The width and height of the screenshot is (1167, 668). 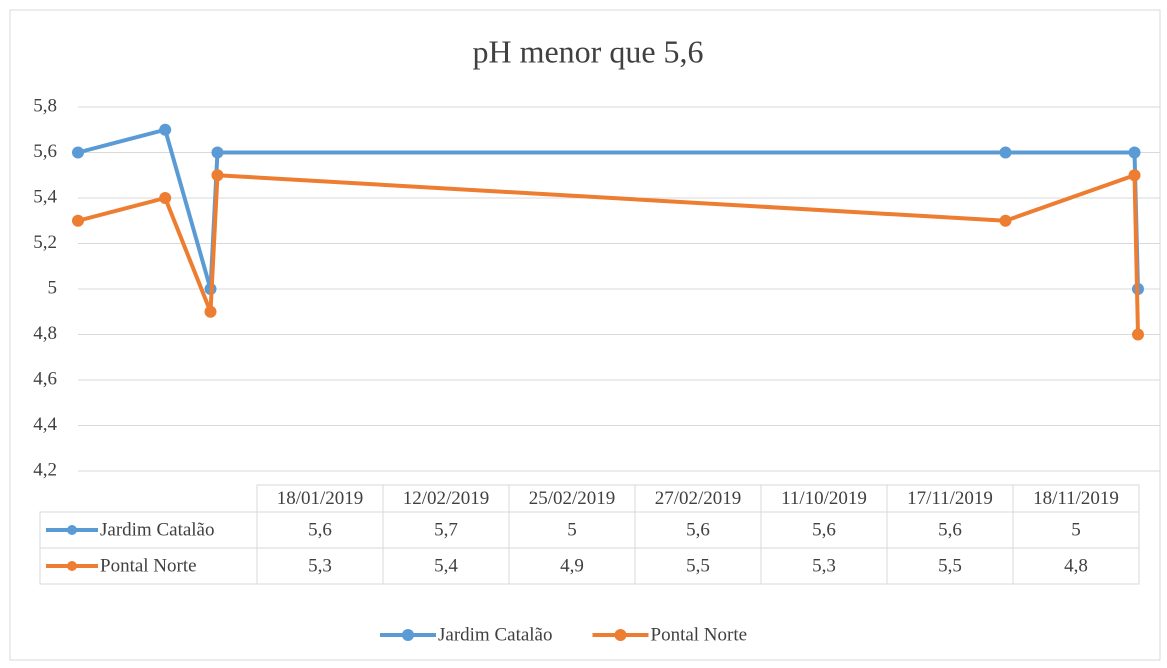 What do you see at coordinates (824, 498) in the screenshot?
I see `x-tick-label: 11/10/2019` at bounding box center [824, 498].